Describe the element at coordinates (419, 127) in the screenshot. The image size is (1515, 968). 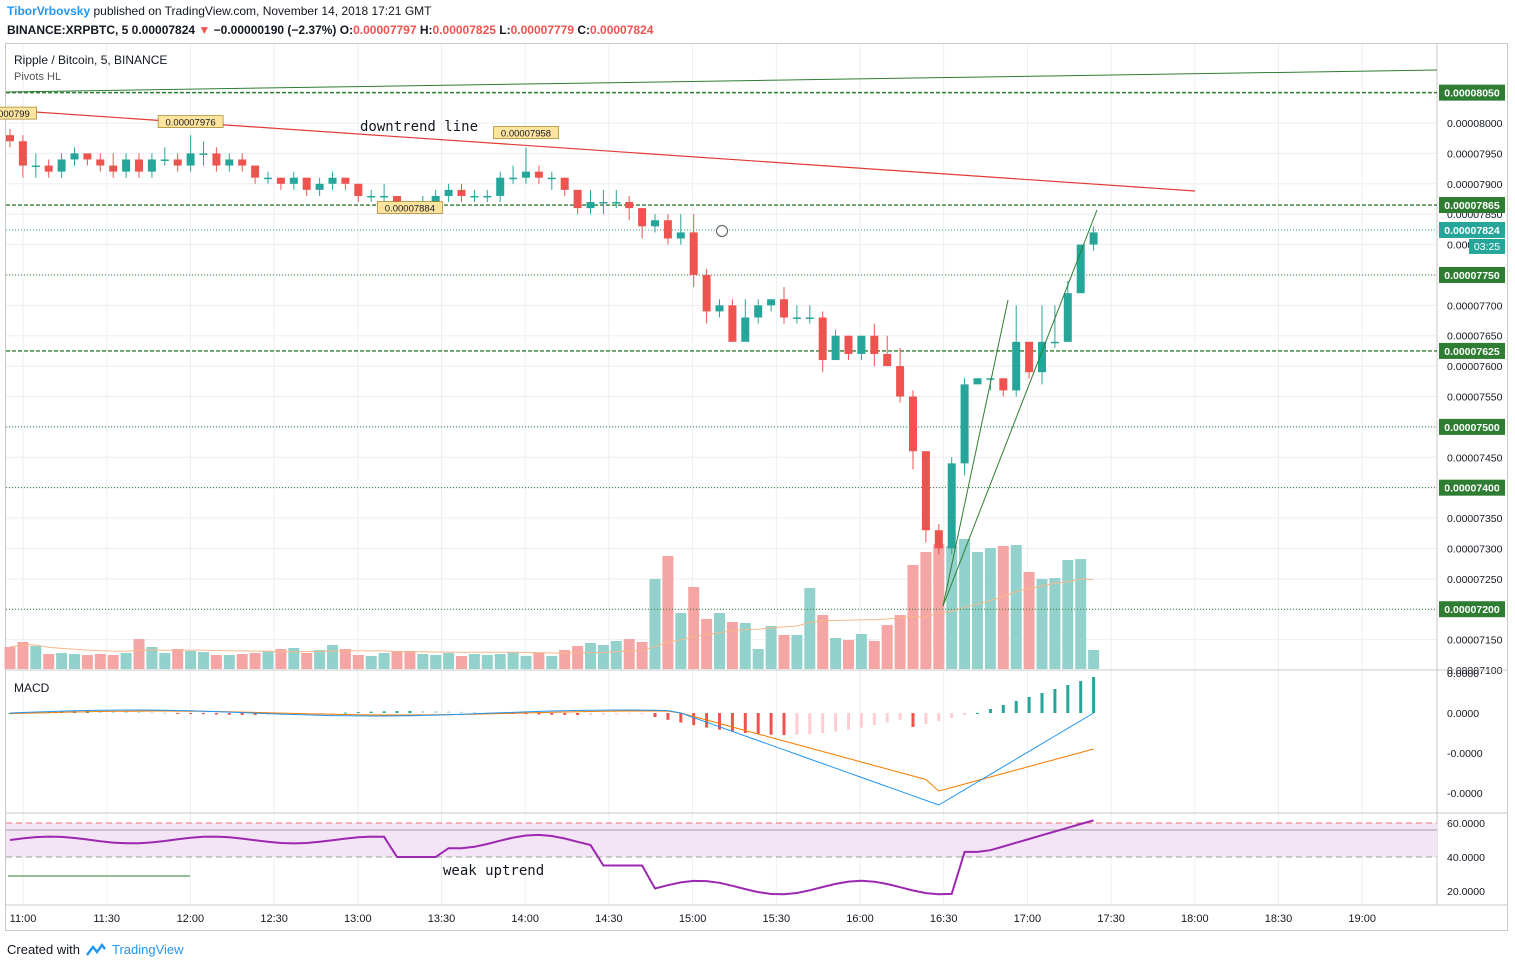
I see `downtrend-annotation: downtrend line` at that location.